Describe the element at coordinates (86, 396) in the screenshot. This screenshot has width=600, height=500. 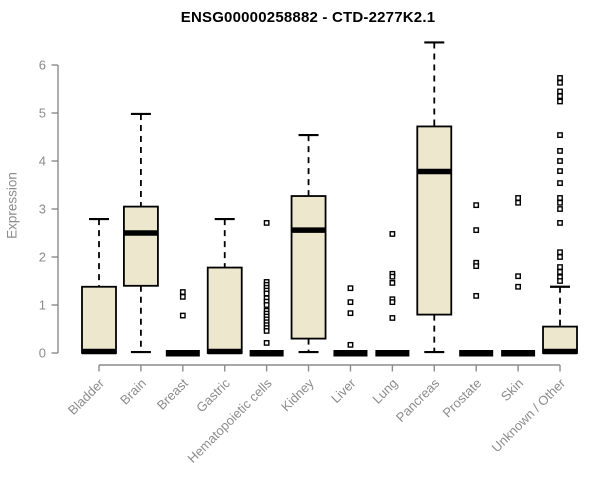
I see `x-tick-label: Bladder` at that location.